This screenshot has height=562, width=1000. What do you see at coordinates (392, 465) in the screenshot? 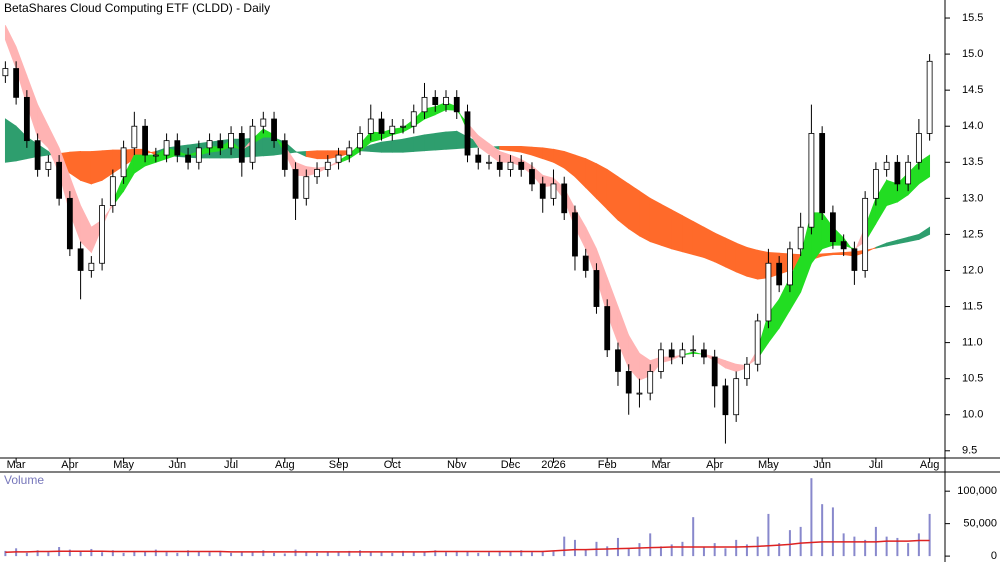
I see `x-tick-label: Oct` at bounding box center [392, 465].